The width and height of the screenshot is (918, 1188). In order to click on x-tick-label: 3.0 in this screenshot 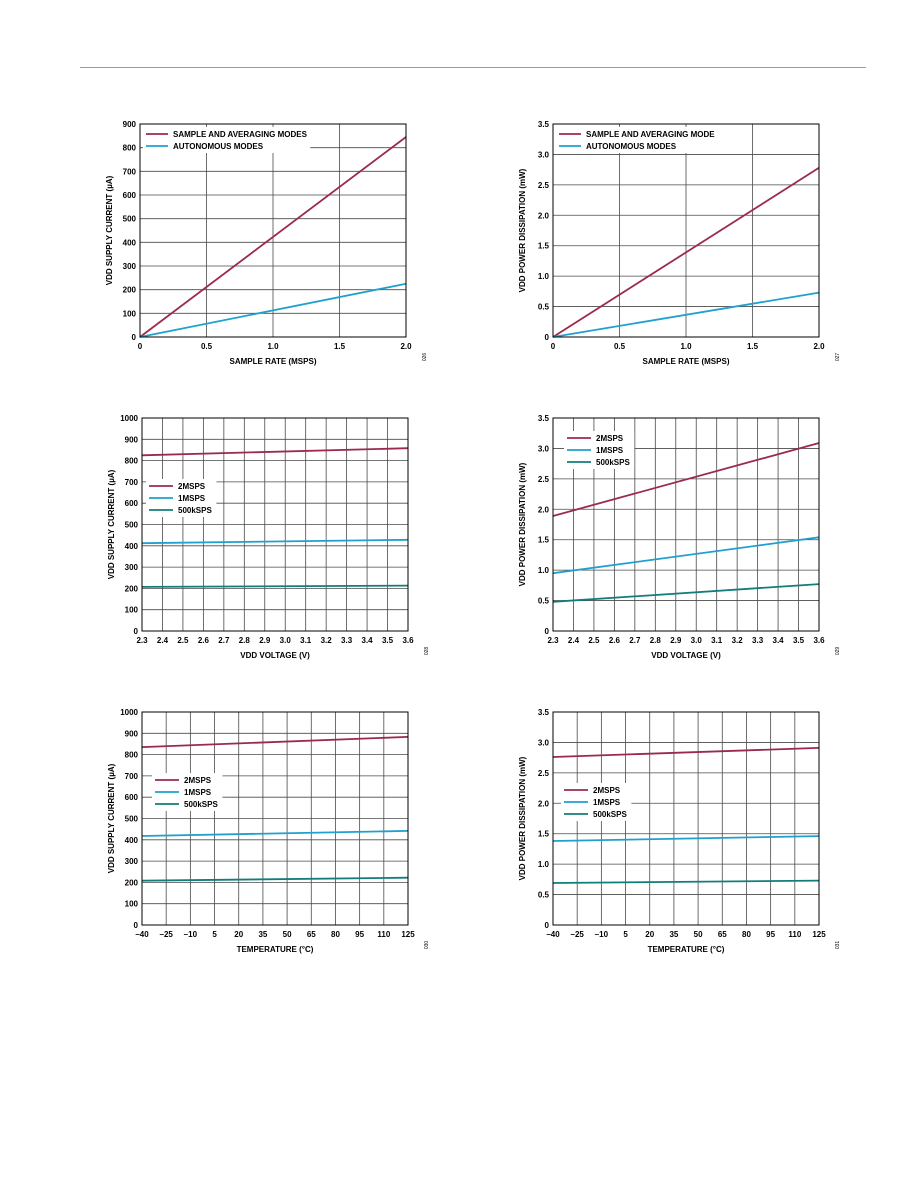, I will do `click(286, 640)`.